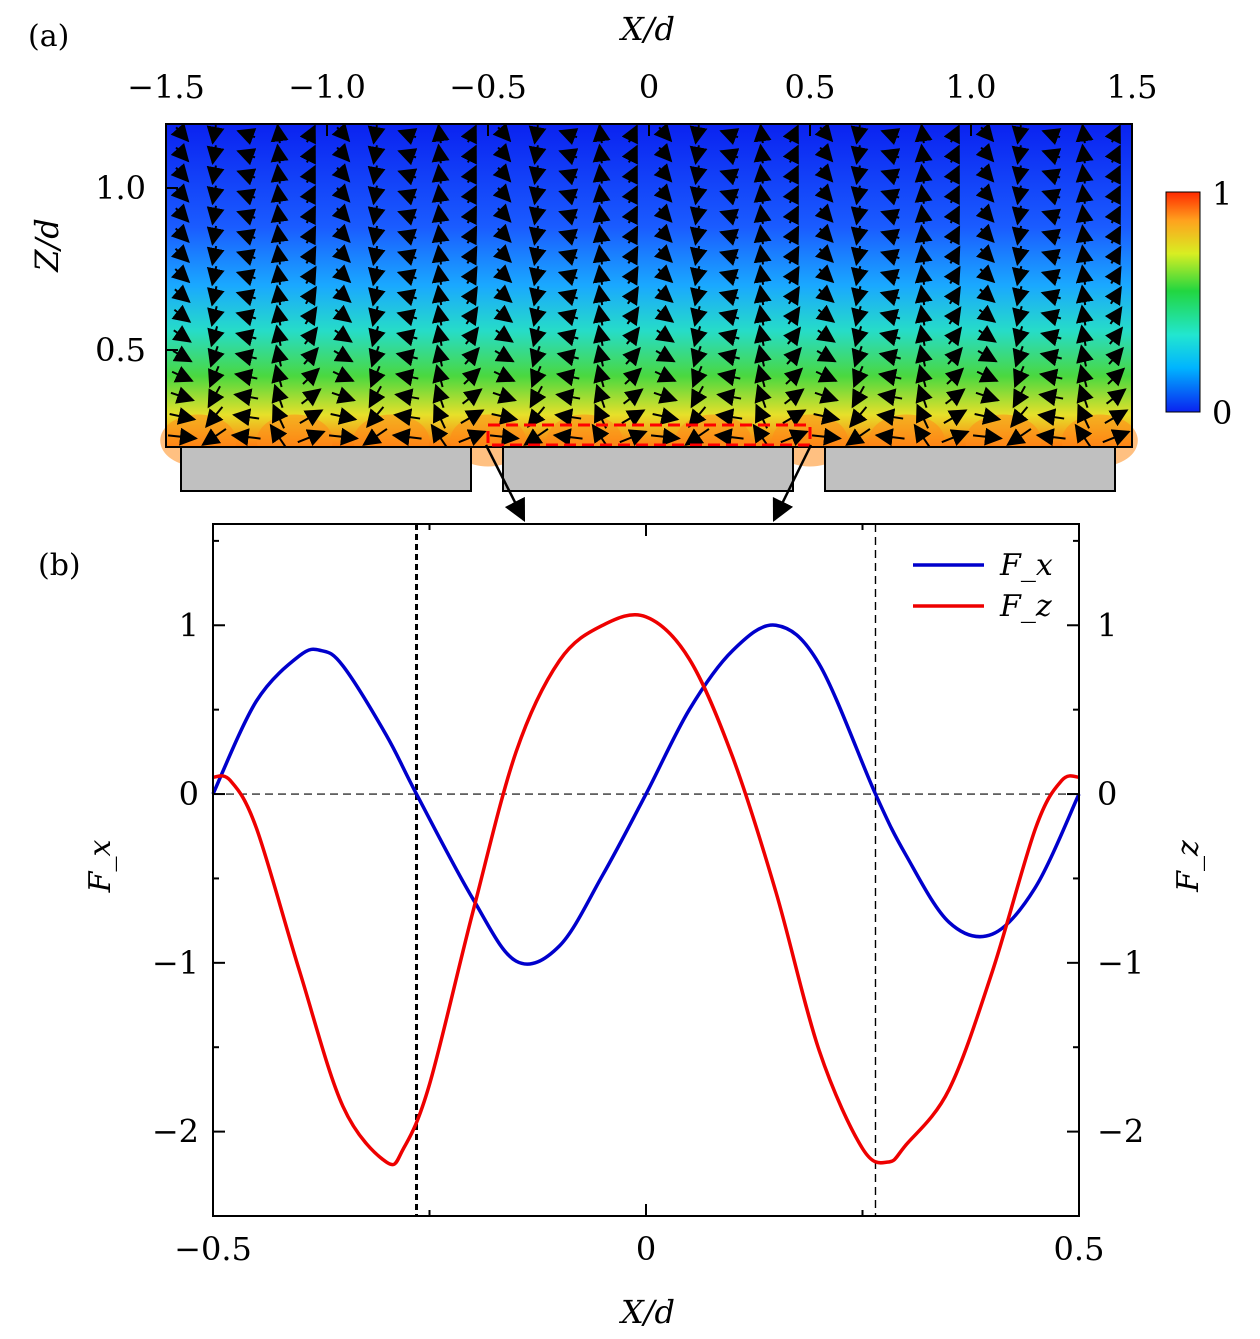  Describe the element at coordinates (175, 963) in the screenshot. I see `y-tick-label-left: −1` at that location.